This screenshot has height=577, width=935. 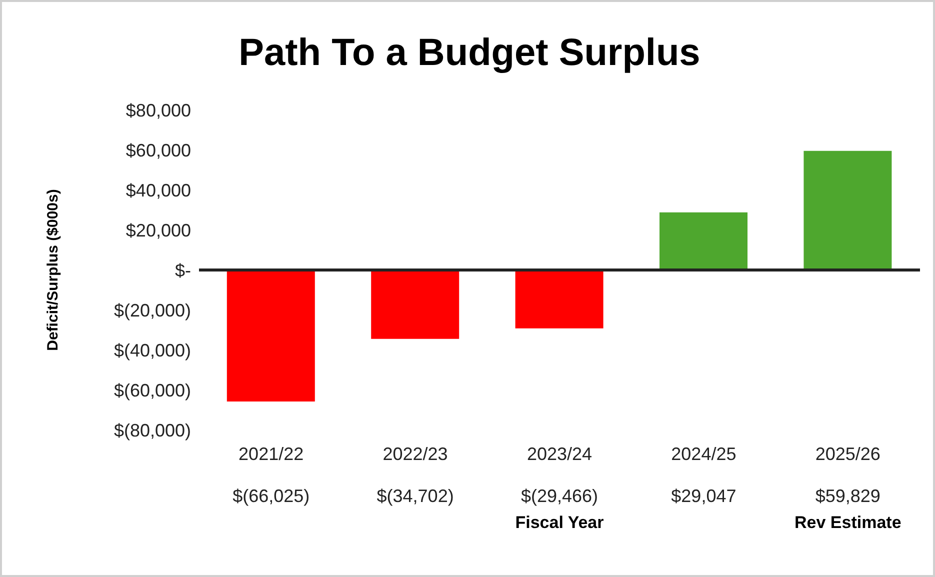 What do you see at coordinates (847, 496) in the screenshot?
I see `data-label: $59,829` at bounding box center [847, 496].